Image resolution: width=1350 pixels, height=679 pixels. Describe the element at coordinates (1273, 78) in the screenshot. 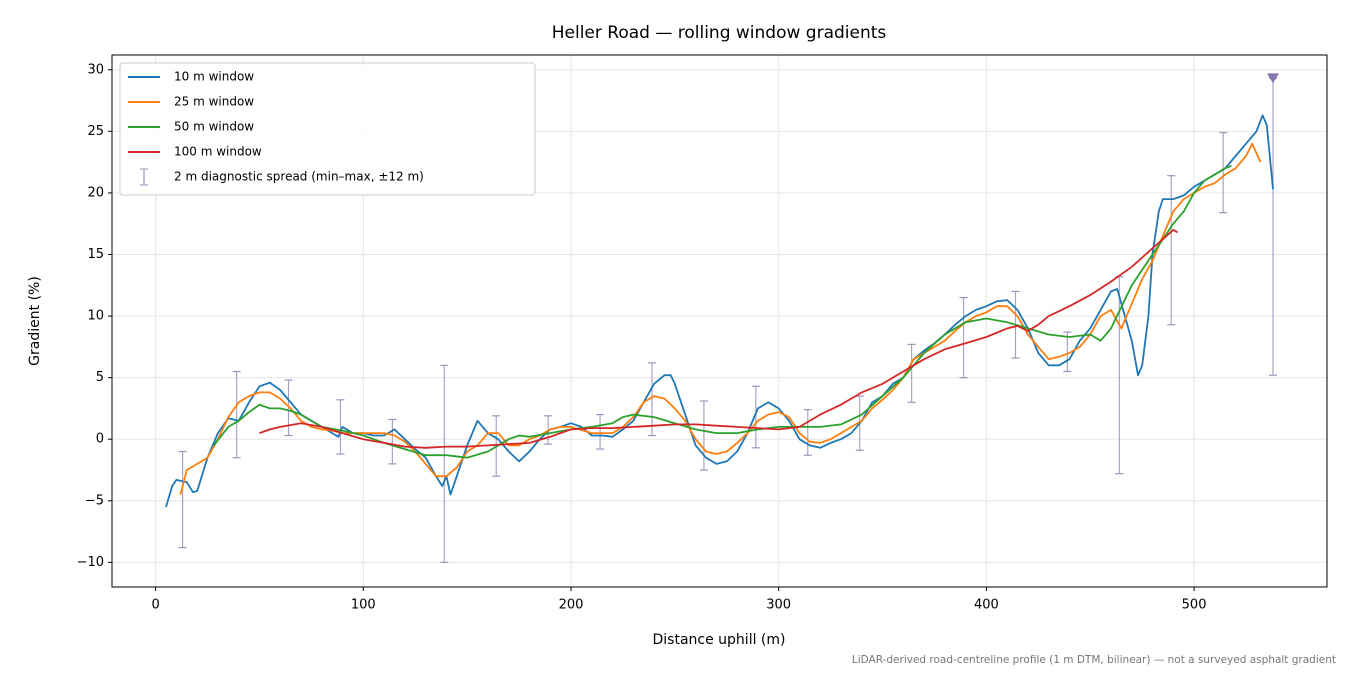

I see `error-marker` at that location.